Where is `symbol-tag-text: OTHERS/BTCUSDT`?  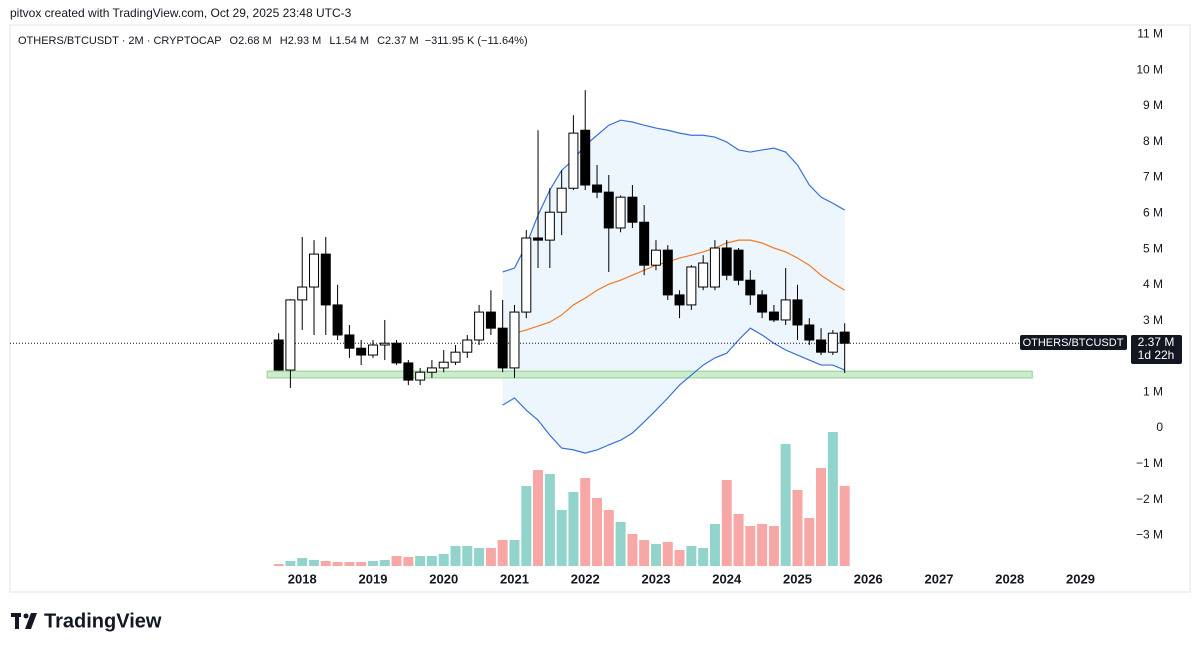
symbol-tag-text: OTHERS/BTCUSDT is located at coordinates (1073, 343).